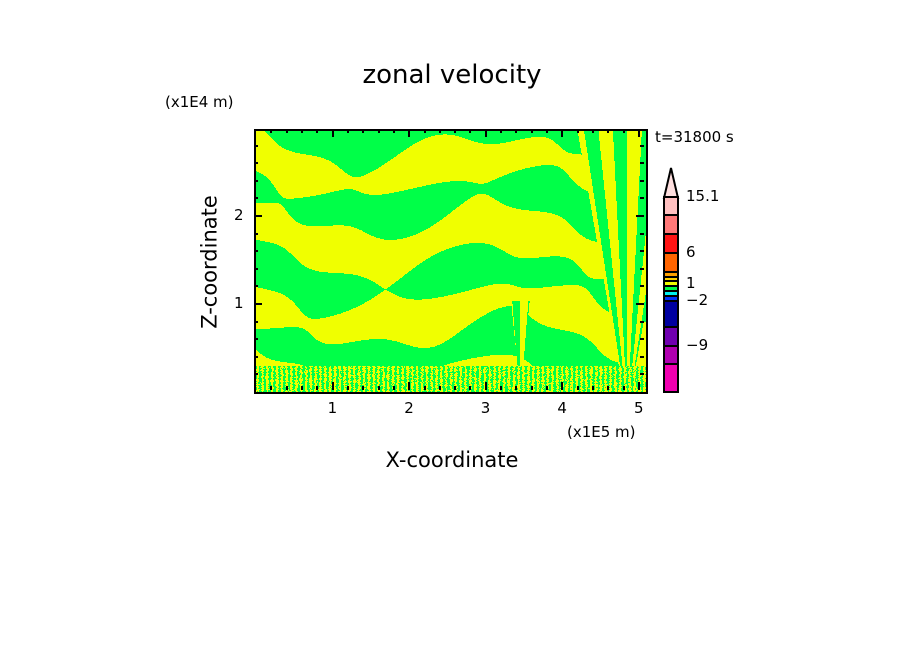 The height and width of the screenshot is (654, 904). I want to click on colorbar, so click(671, 280).